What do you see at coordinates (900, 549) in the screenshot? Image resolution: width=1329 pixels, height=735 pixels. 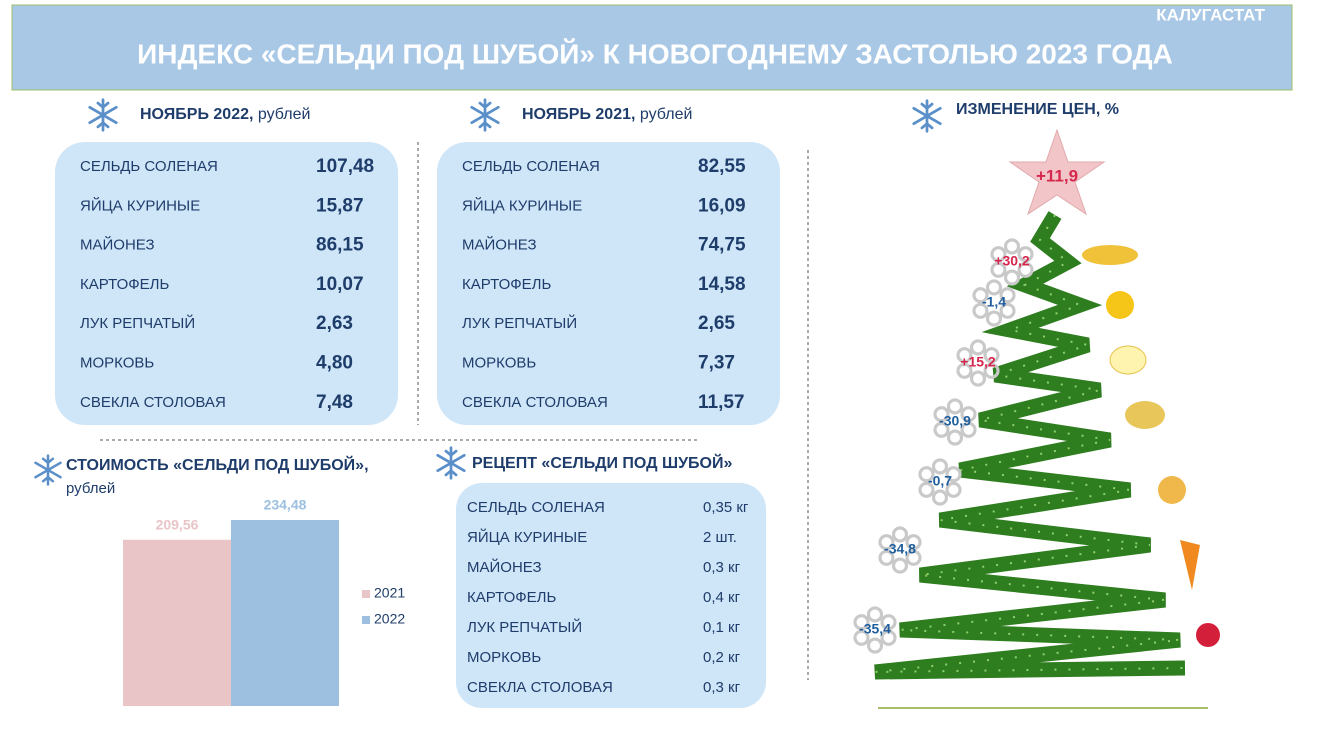 I see `change-label: -34,8` at bounding box center [900, 549].